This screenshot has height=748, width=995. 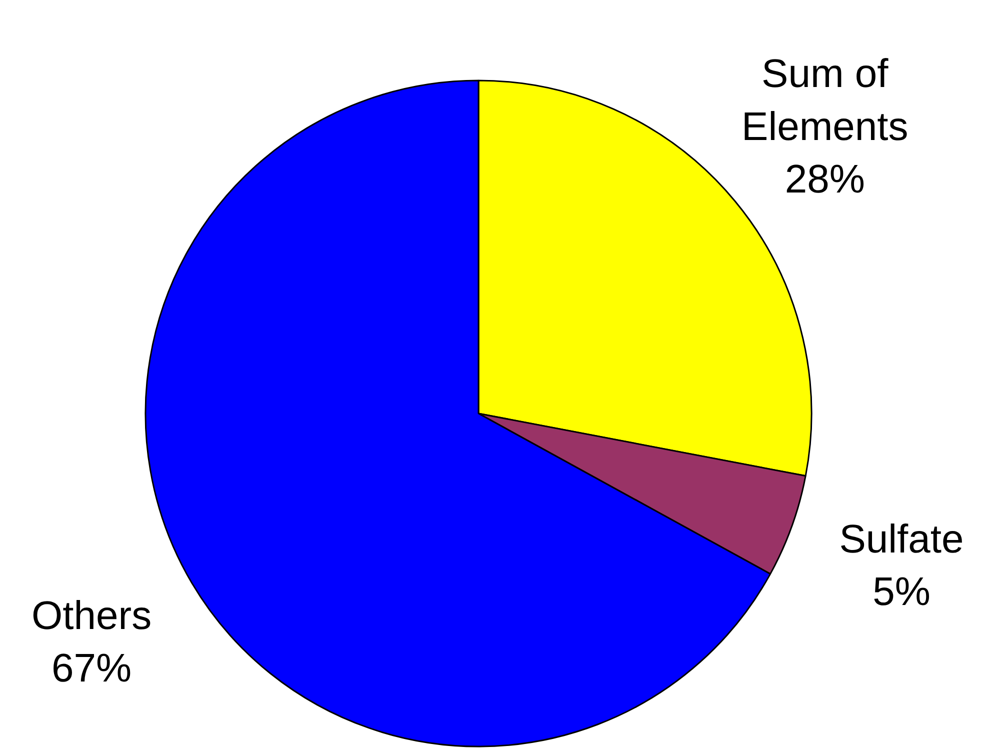 I want to click on slice-label: Sum of Elements, so click(x=825, y=100).